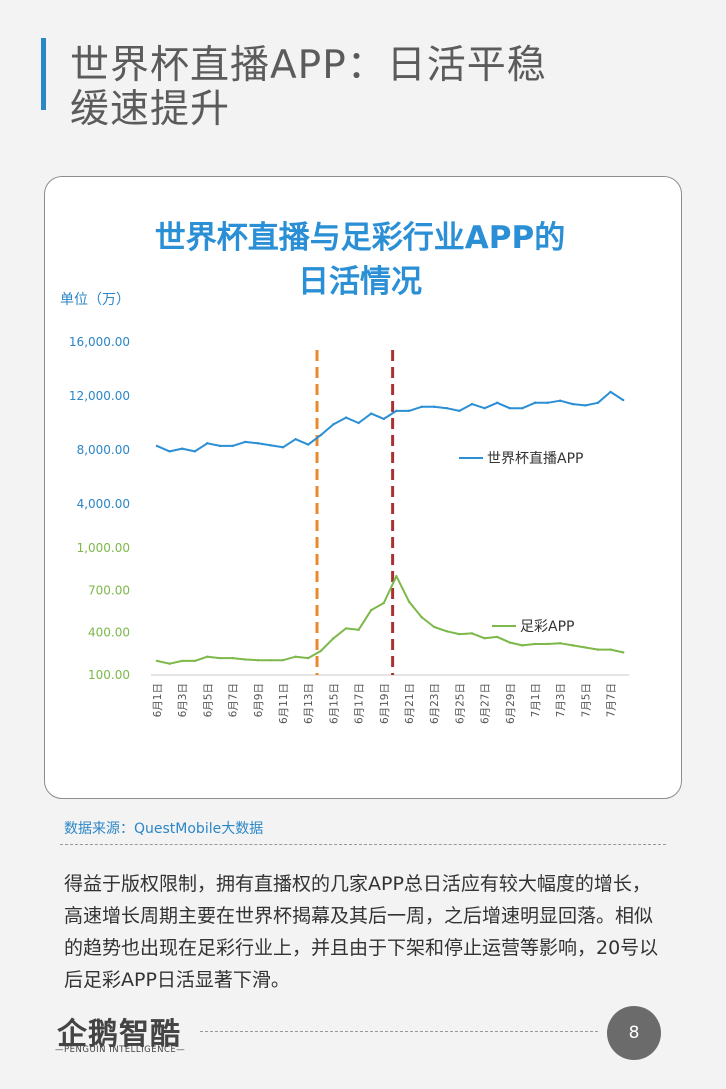 The height and width of the screenshot is (1089, 726). What do you see at coordinates (536, 700) in the screenshot?
I see `x-tick-label: 7月1日` at bounding box center [536, 700].